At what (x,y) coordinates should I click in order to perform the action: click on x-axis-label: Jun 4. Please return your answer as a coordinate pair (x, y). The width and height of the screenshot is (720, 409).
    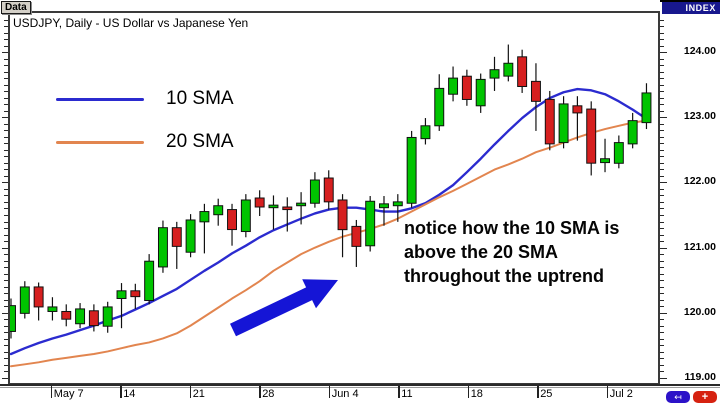
    Looking at the image, I should click on (345, 394).